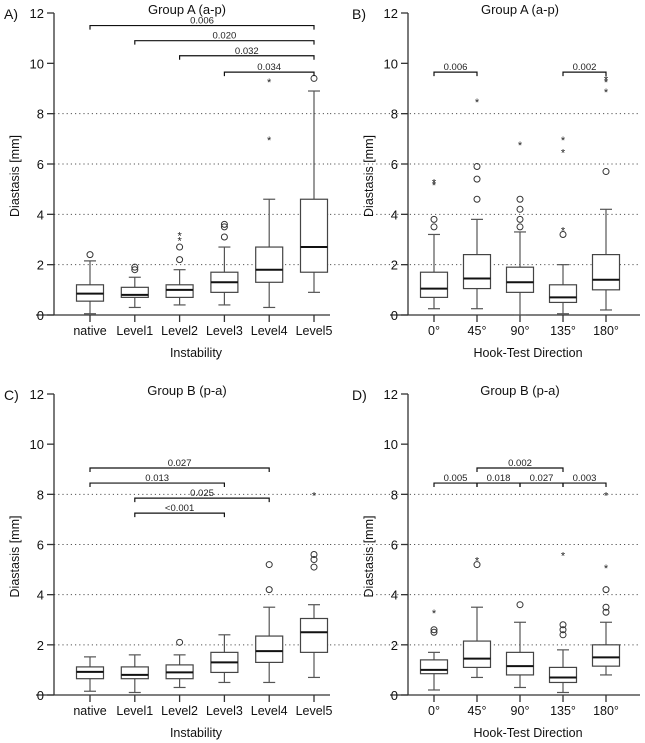 This screenshot has width=645, height=743. Describe the element at coordinates (394, 595) in the screenshot. I see `y-tick-label: 4` at that location.